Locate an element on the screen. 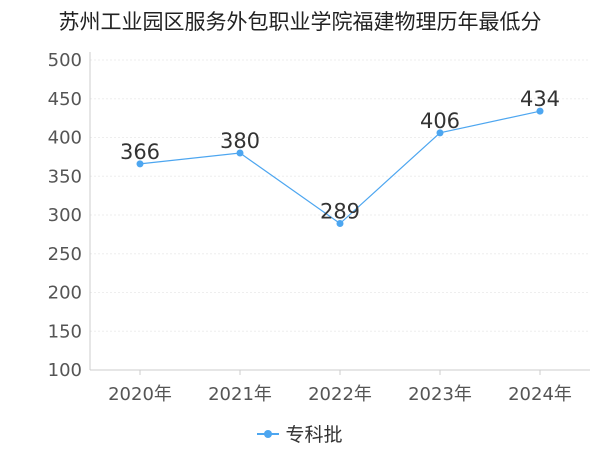 This screenshot has height=450, width=600. x-axis: 2020年 2021年 2022年 2023年 2024年 is located at coordinates (340, 387).